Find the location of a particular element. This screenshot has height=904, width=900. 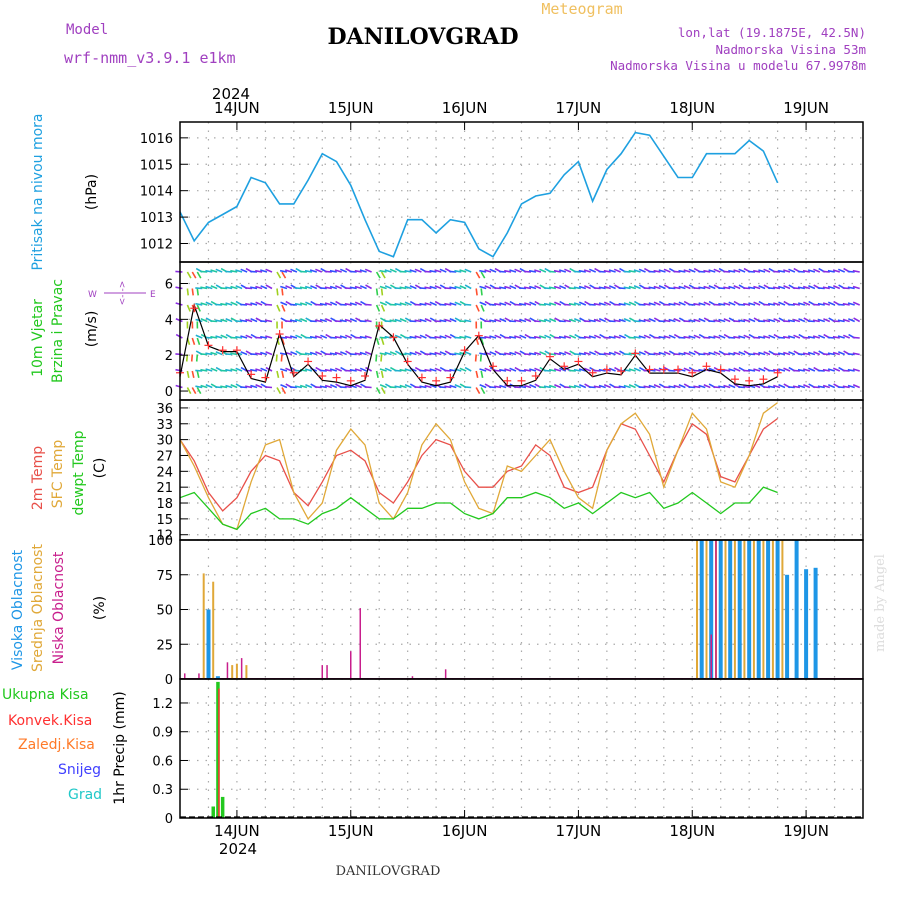

year-label-bottom: 2024 is located at coordinates (238, 849).